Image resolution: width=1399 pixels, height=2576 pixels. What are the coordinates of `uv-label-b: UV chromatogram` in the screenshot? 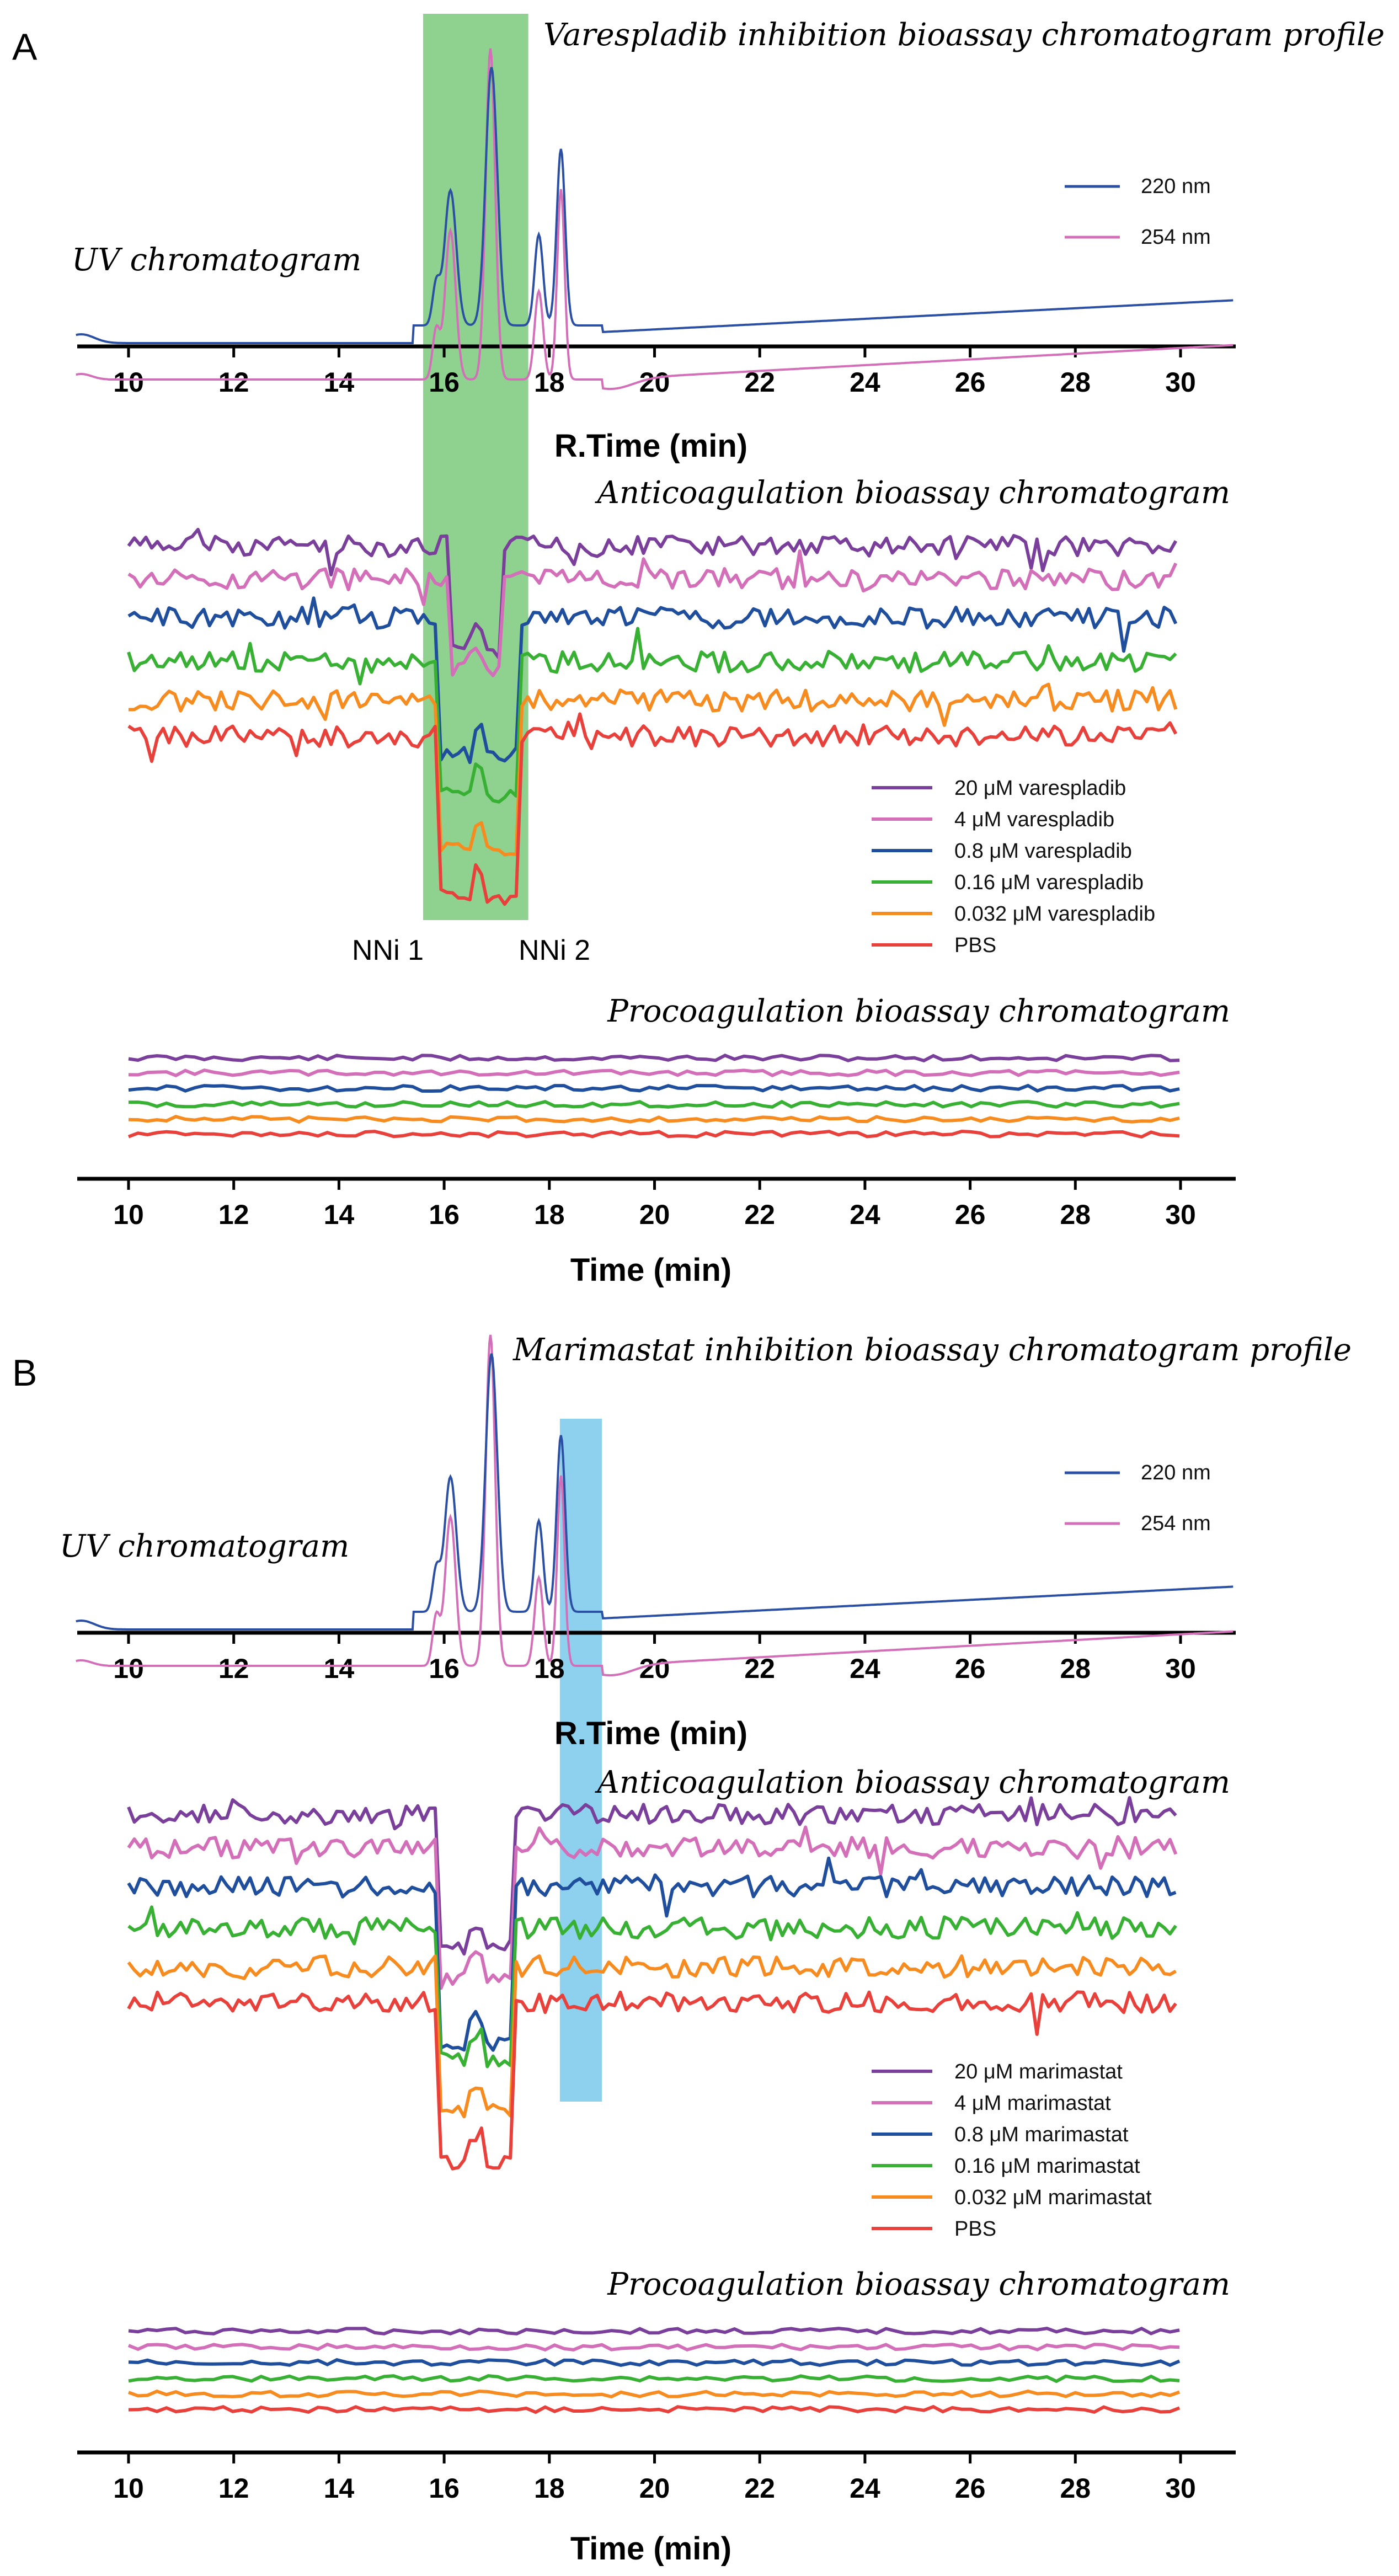 It's located at (204, 1546).